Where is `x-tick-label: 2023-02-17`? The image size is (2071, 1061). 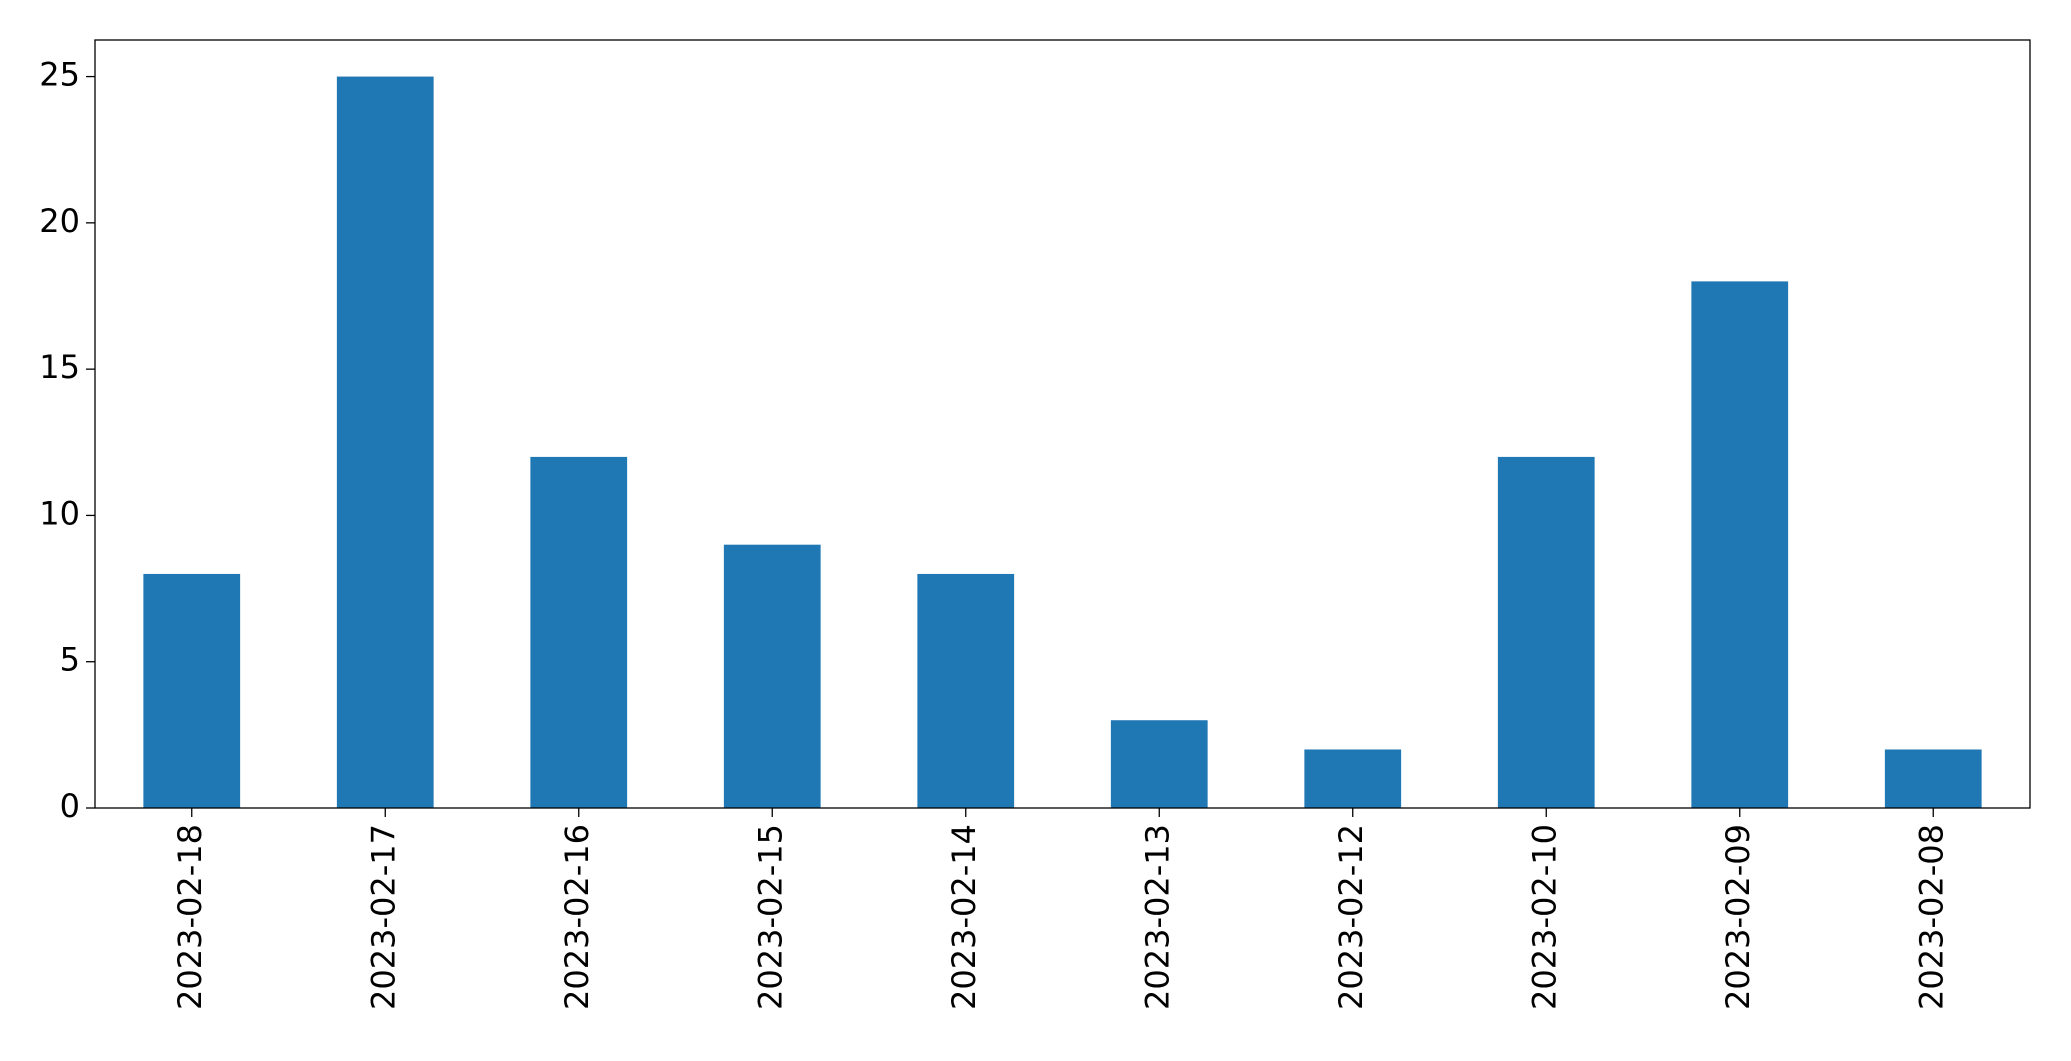
x-tick-label: 2023-02-17 is located at coordinates (383, 917).